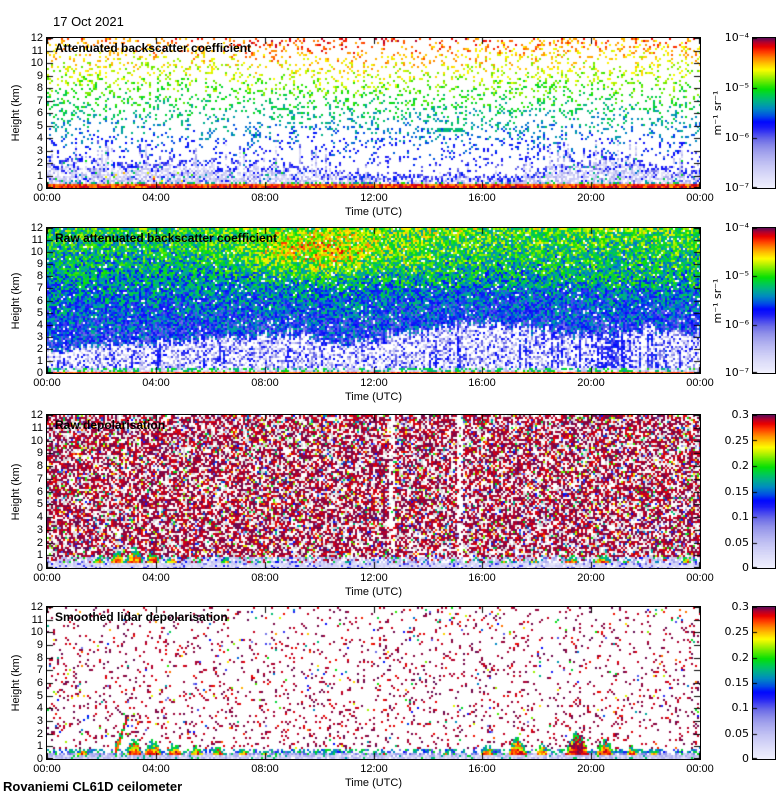 The height and width of the screenshot is (800, 780). Describe the element at coordinates (736, 87) in the screenshot. I see `colorbar-tick-label: 10⁻⁵` at that location.